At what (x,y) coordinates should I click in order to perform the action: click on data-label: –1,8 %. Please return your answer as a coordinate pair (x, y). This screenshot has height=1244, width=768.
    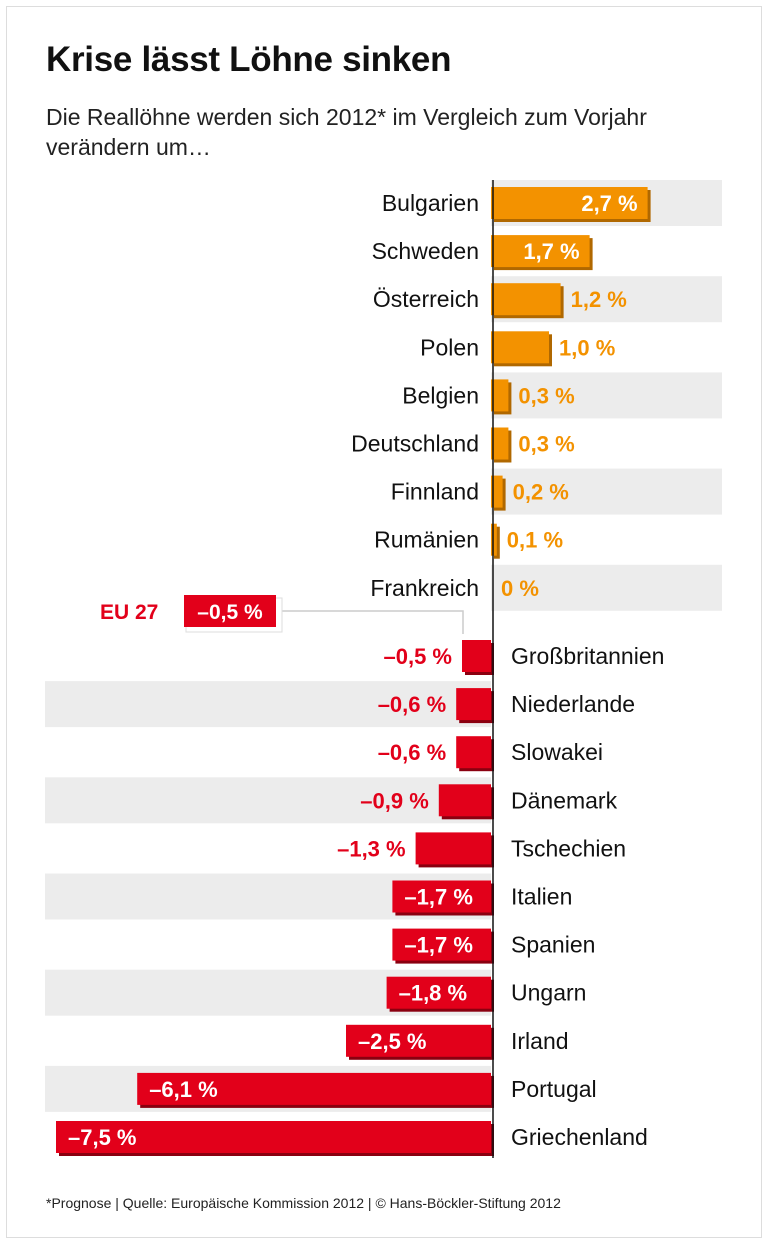
    Looking at the image, I should click on (433, 993).